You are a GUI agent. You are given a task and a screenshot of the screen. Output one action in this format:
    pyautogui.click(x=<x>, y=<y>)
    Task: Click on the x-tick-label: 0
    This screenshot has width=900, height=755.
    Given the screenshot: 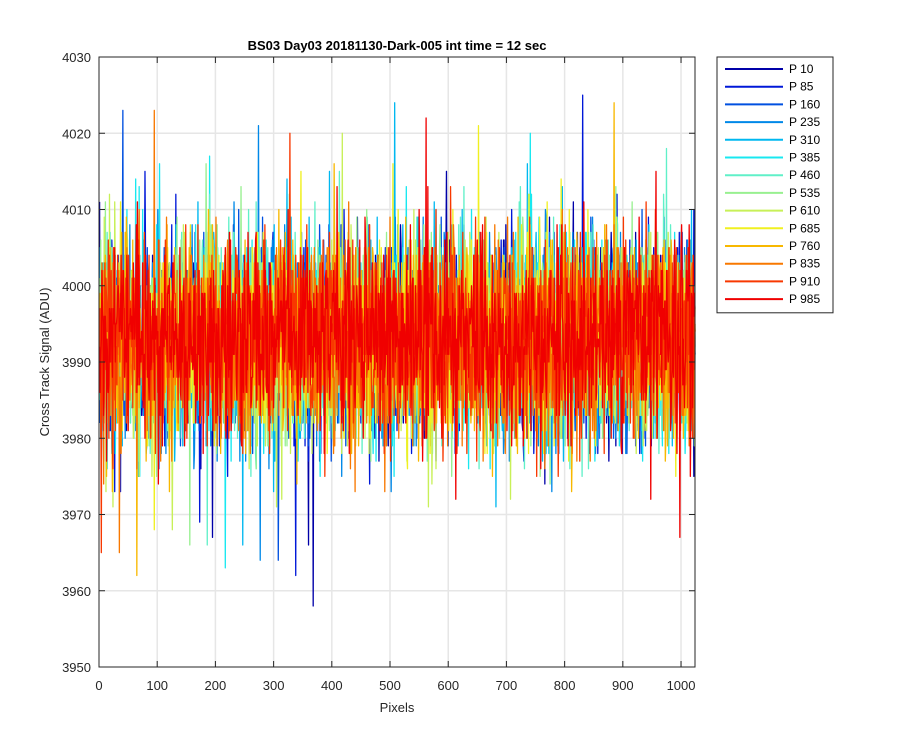 What is the action you would take?
    pyautogui.click(x=98, y=685)
    